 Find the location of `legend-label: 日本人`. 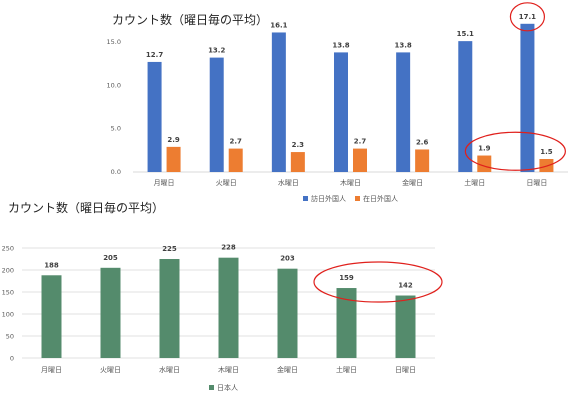

legend-label: 日本人 is located at coordinates (227, 387).